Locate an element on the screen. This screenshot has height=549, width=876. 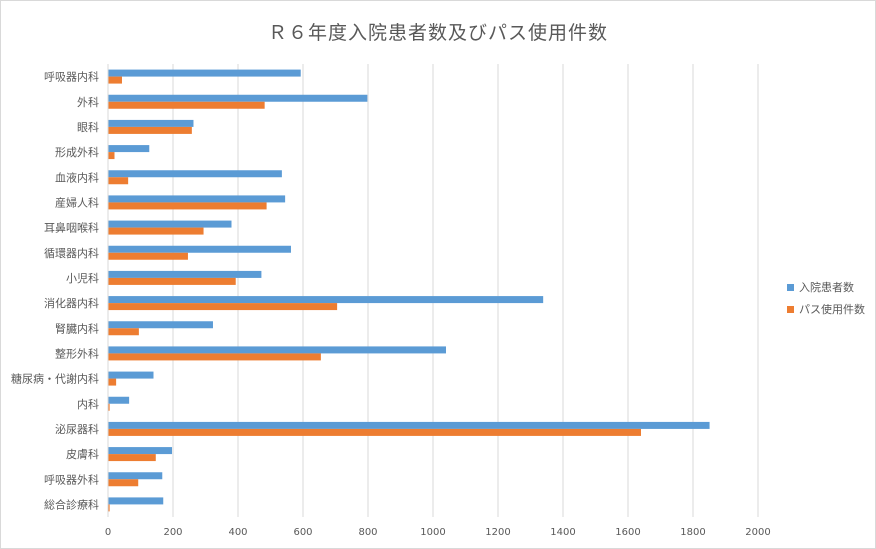
x-tick-label: 200 is located at coordinates (172, 532).